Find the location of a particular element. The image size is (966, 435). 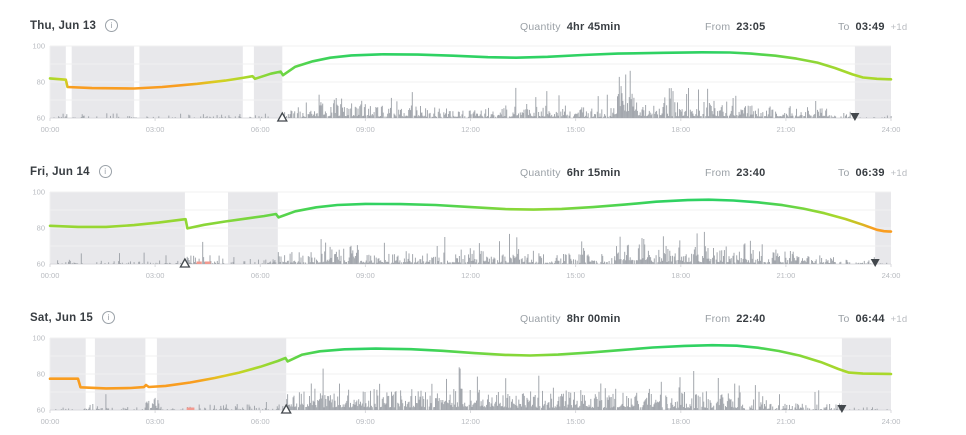

day-title: Sat, Jun 15 is located at coordinates (61, 317).